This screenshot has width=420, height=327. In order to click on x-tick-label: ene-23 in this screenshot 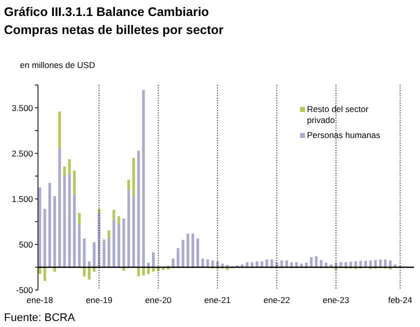, I will do `click(336, 300)`.